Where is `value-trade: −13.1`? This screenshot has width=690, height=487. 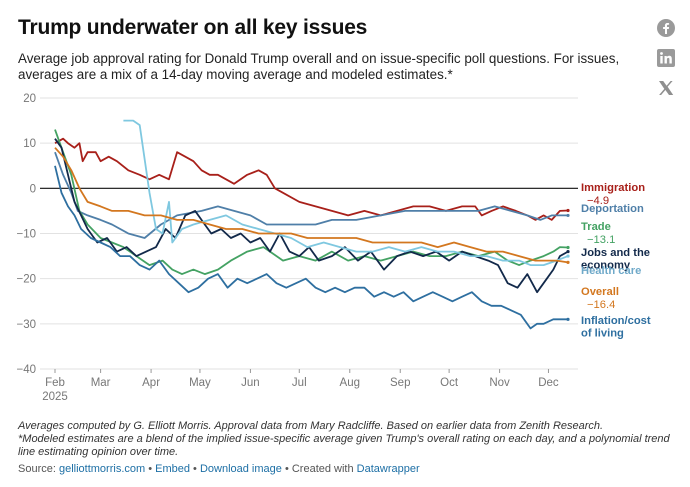 value-trade: −13.1 is located at coordinates (601, 240).